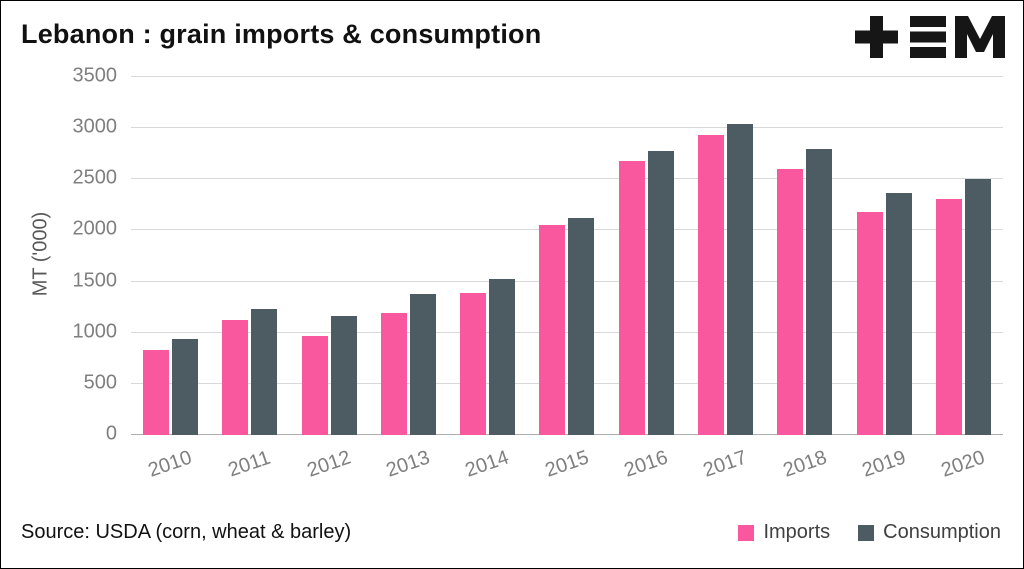  I want to click on y-tick-label: 2500, so click(95, 177).